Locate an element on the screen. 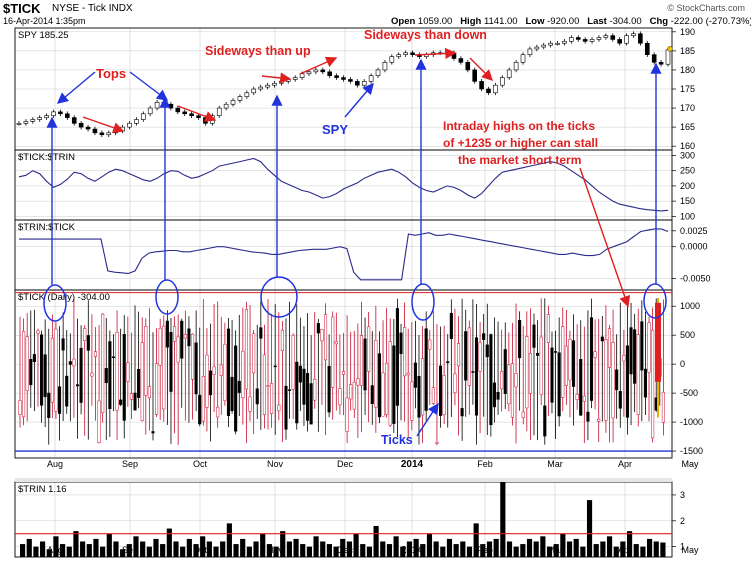 This screenshot has height=562, width=751. highlight-ellipse is located at coordinates (279, 297).